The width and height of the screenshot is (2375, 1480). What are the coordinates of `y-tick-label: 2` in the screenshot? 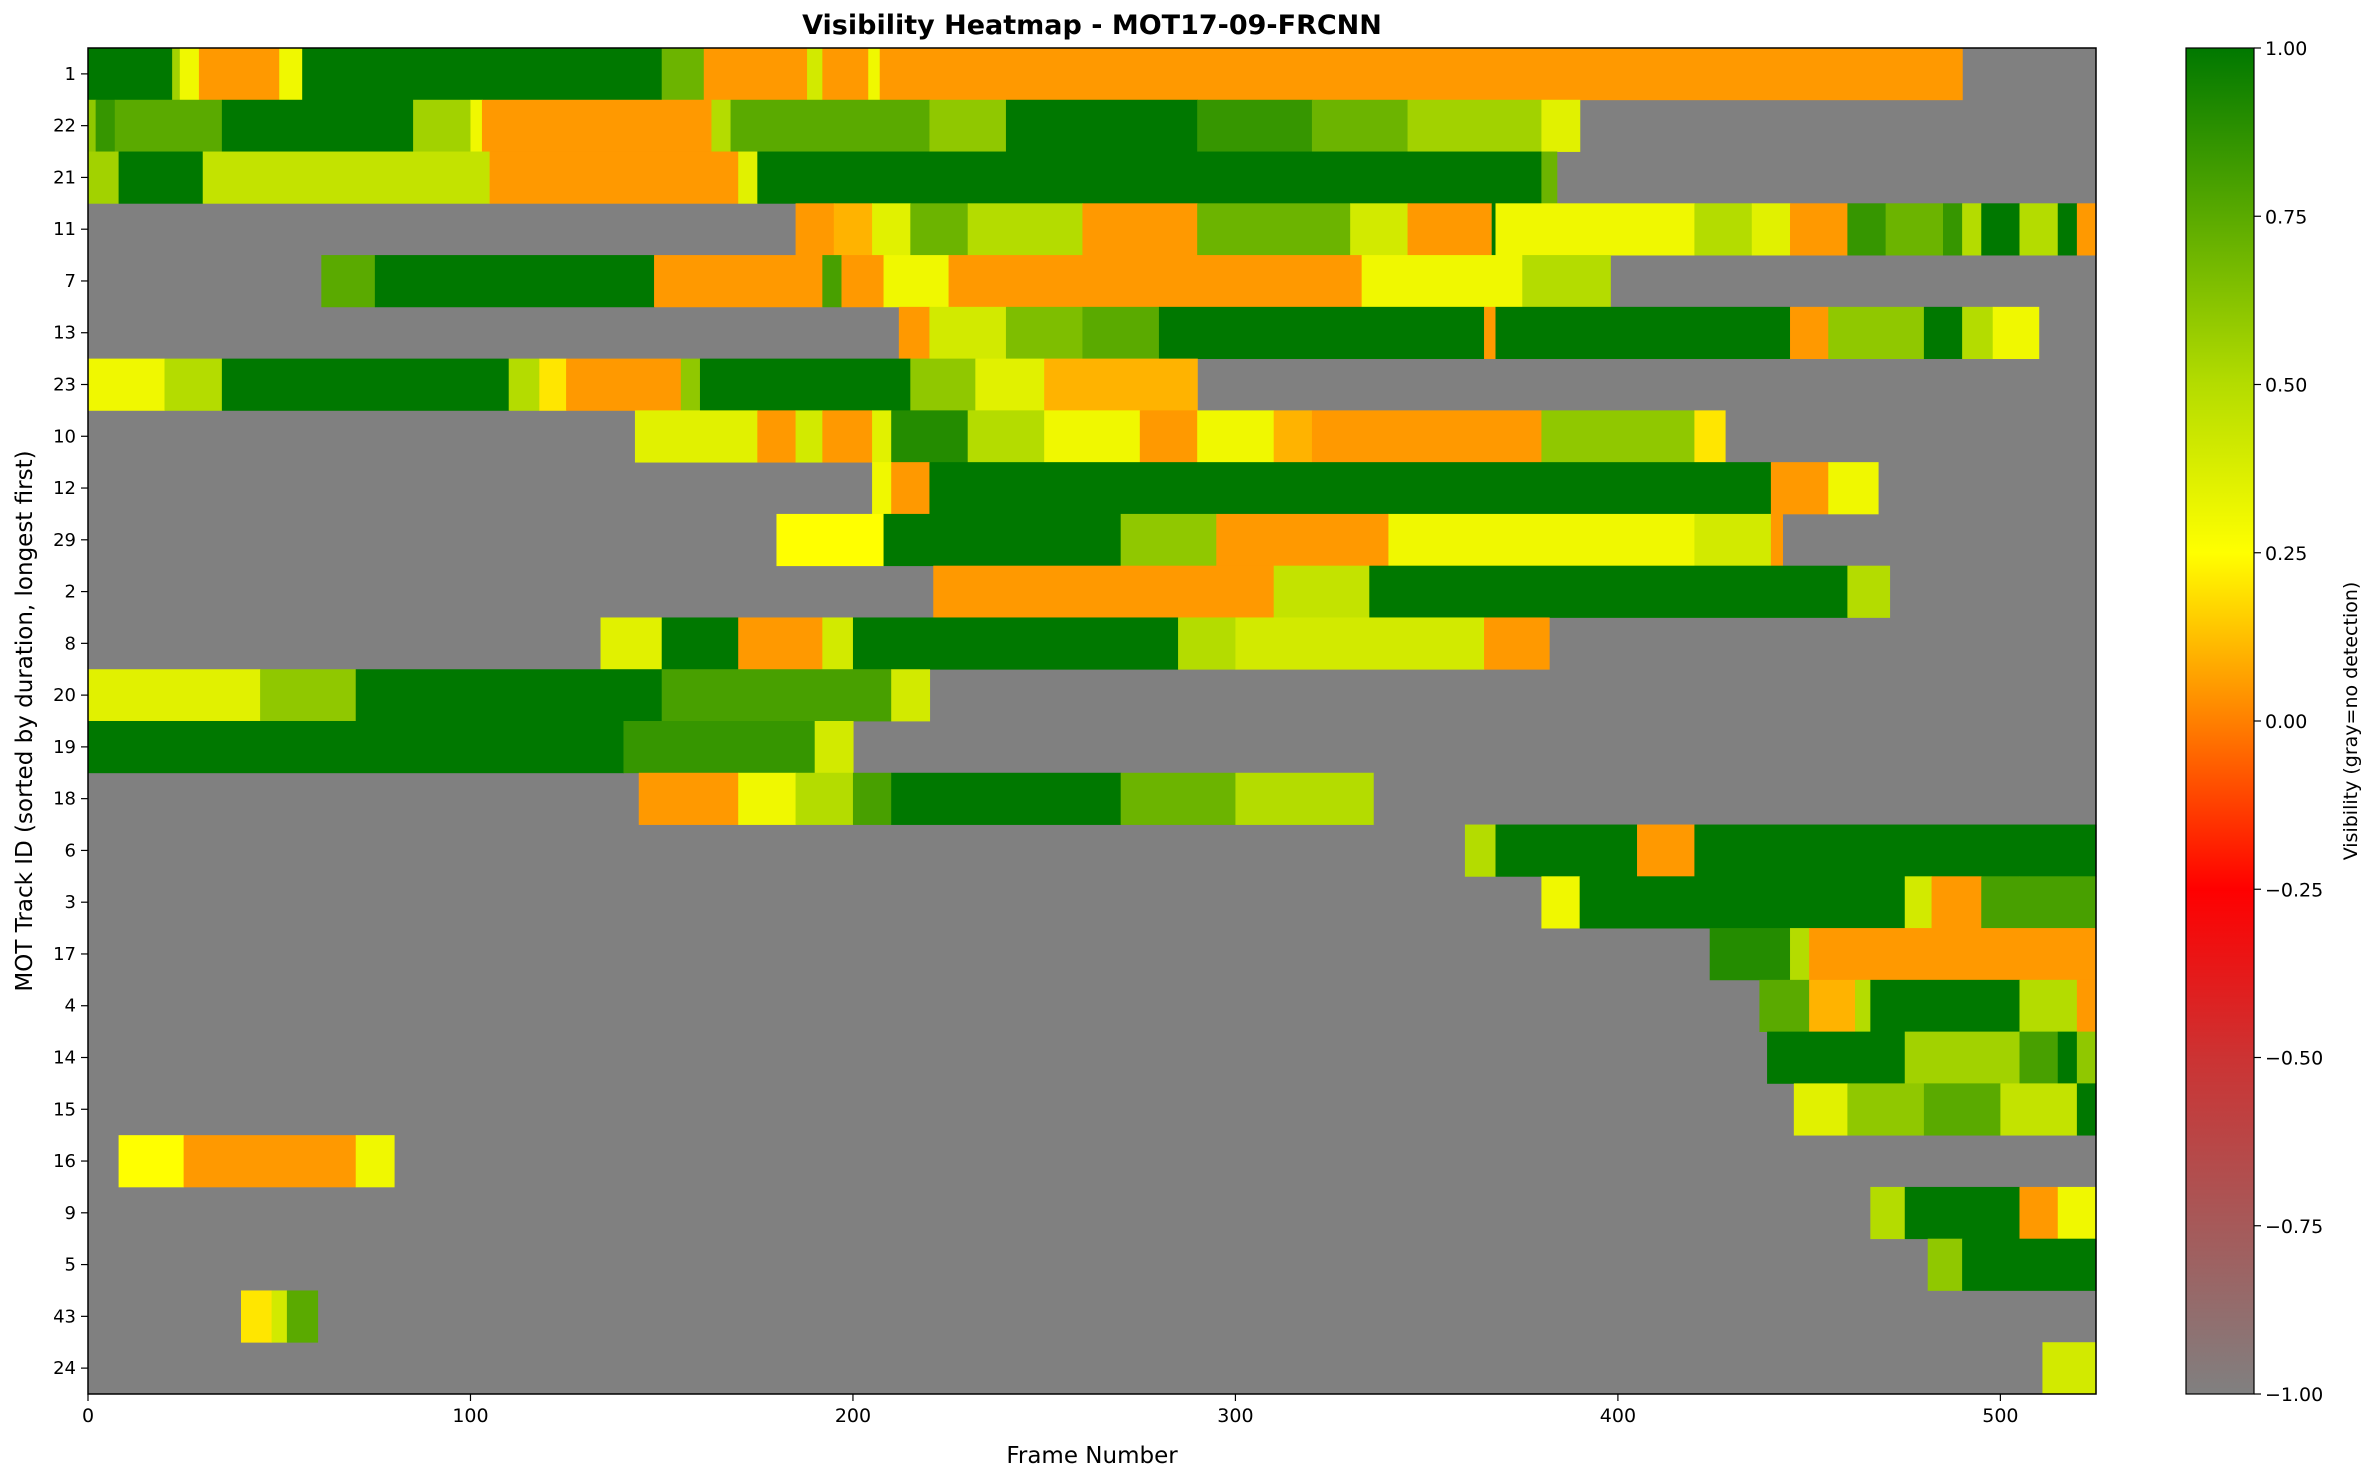 It's located at (70, 592).